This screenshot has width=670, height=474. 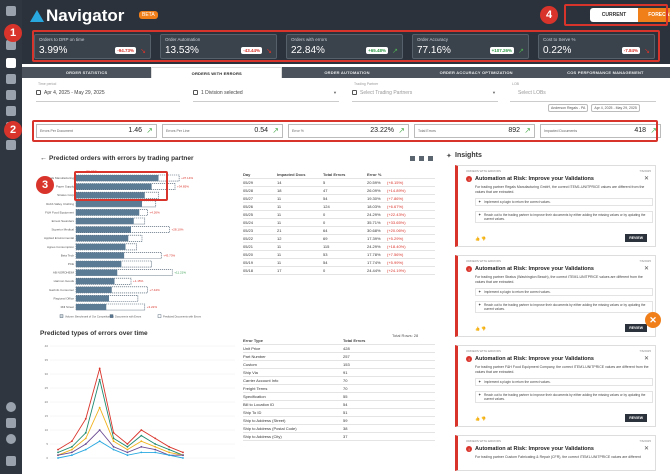 What do you see at coordinates (92, 46) in the screenshot?
I see `kpi-card: Orders to DRP on time 3.99% -94.73% ↘` at bounding box center [92, 46].